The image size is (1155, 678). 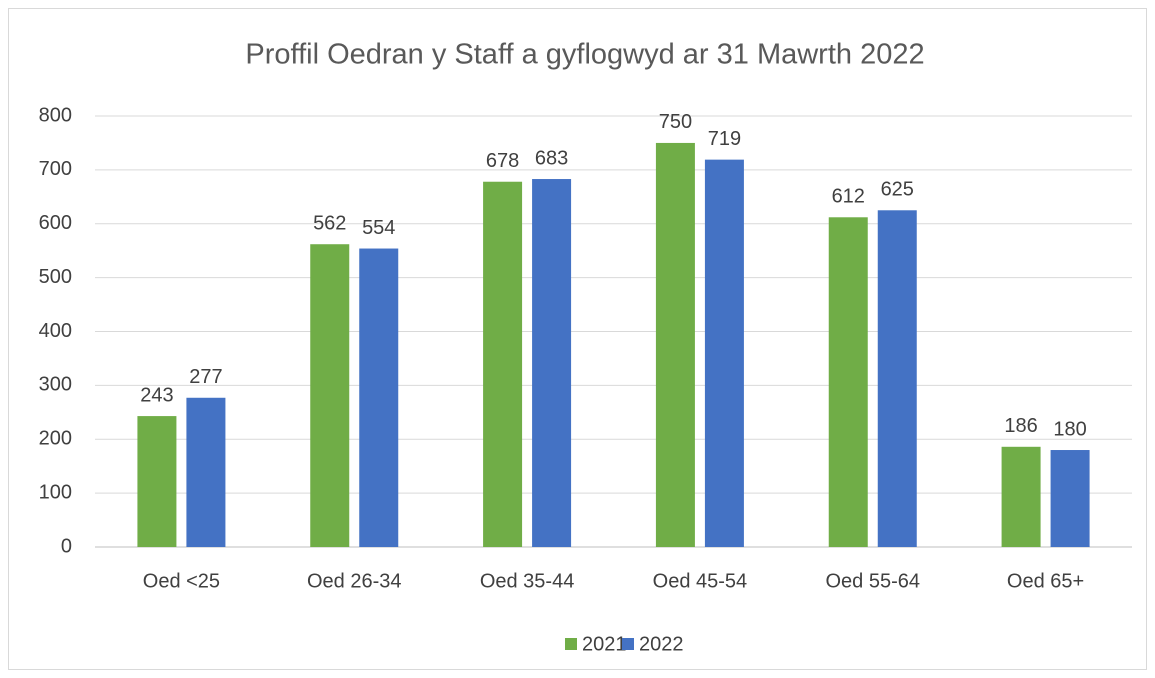 What do you see at coordinates (848, 197) in the screenshot?
I see `data-label: 612` at bounding box center [848, 197].